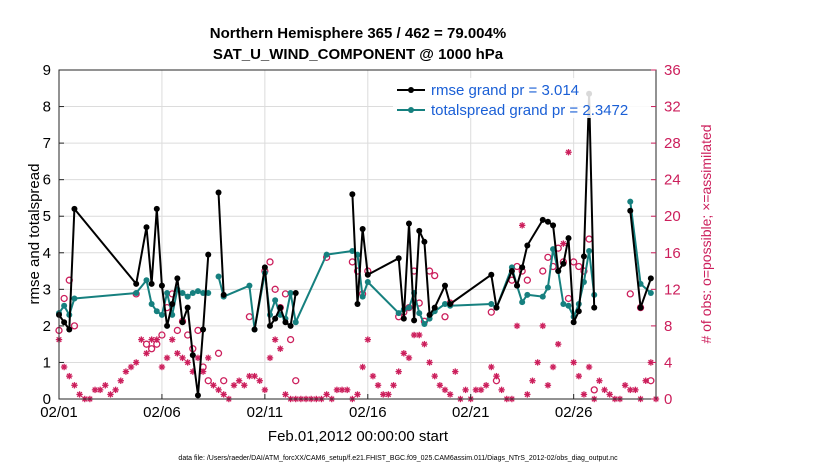 The image size is (830, 470). Describe the element at coordinates (47, 70) in the screenshot. I see `y-tick-label: 9` at that location.